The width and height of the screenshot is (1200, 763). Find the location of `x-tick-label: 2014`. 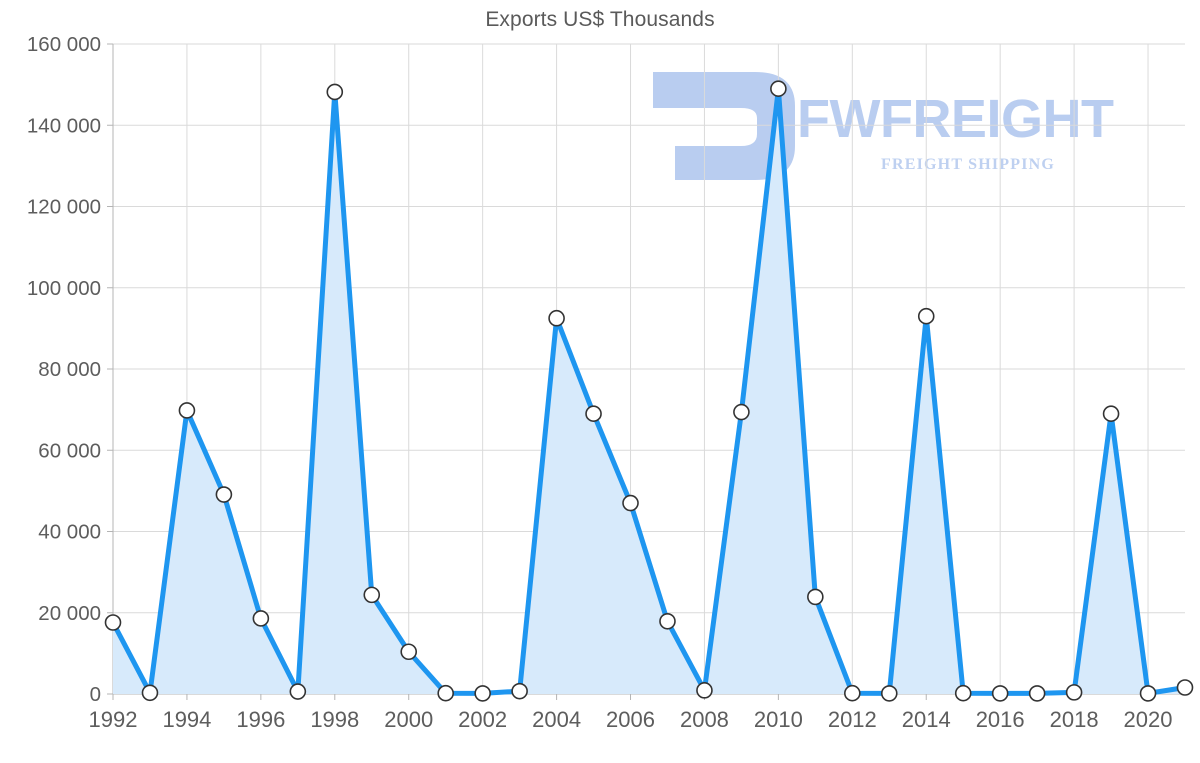

x-tick-label: 2014 is located at coordinates (926, 719).